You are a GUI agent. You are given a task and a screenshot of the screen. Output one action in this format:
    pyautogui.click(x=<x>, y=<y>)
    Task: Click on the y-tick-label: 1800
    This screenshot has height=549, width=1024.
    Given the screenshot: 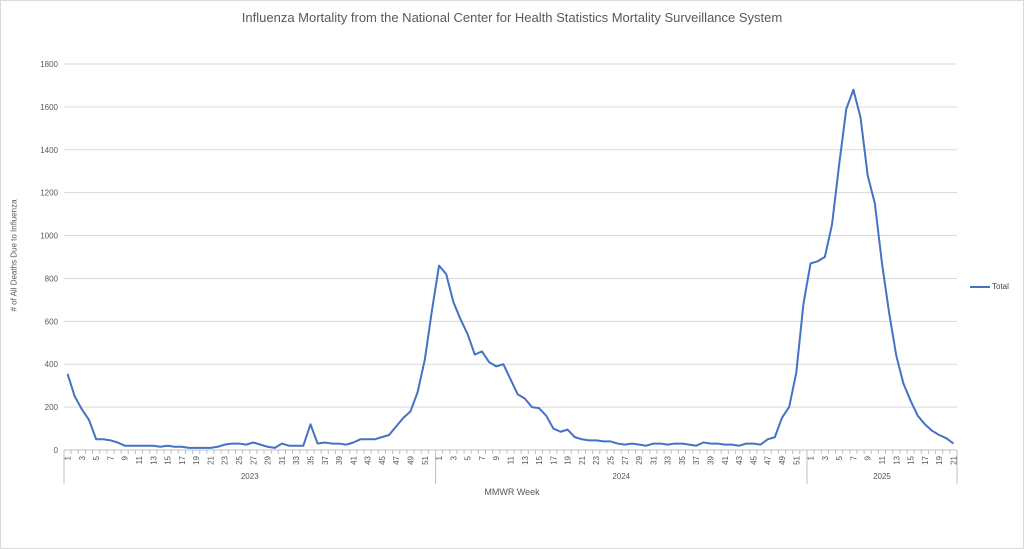 What is the action you would take?
    pyautogui.click(x=49, y=64)
    